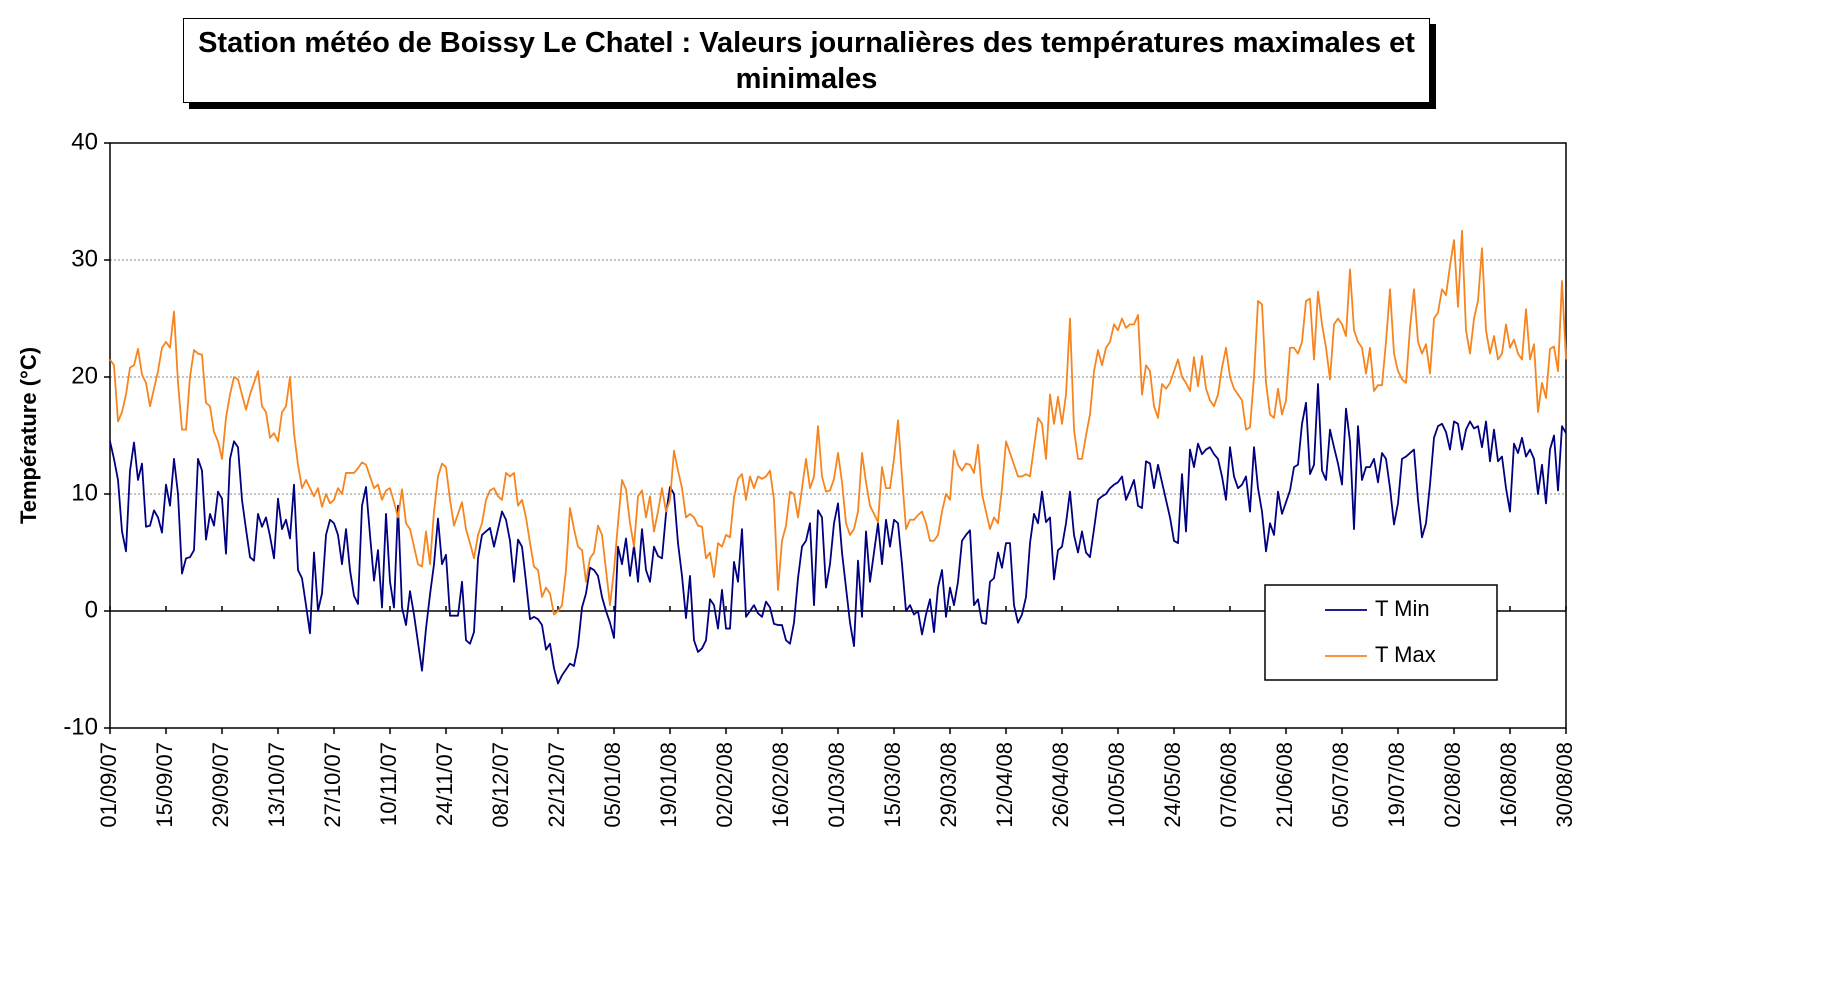  Describe the element at coordinates (91, 609) in the screenshot. I see `y-tick-label: 0` at that location.